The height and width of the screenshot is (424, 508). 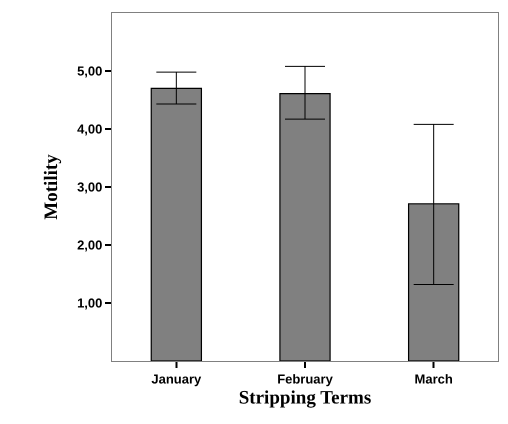 I want to click on y-axis-title: Motility, so click(x=51, y=187).